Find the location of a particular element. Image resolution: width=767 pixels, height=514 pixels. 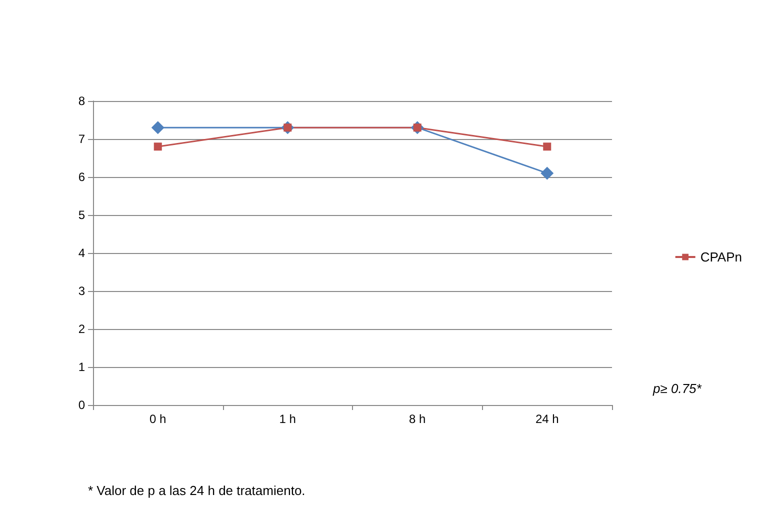

text: * Valor de p a las 24 h de tratamiento. is located at coordinates (197, 490).